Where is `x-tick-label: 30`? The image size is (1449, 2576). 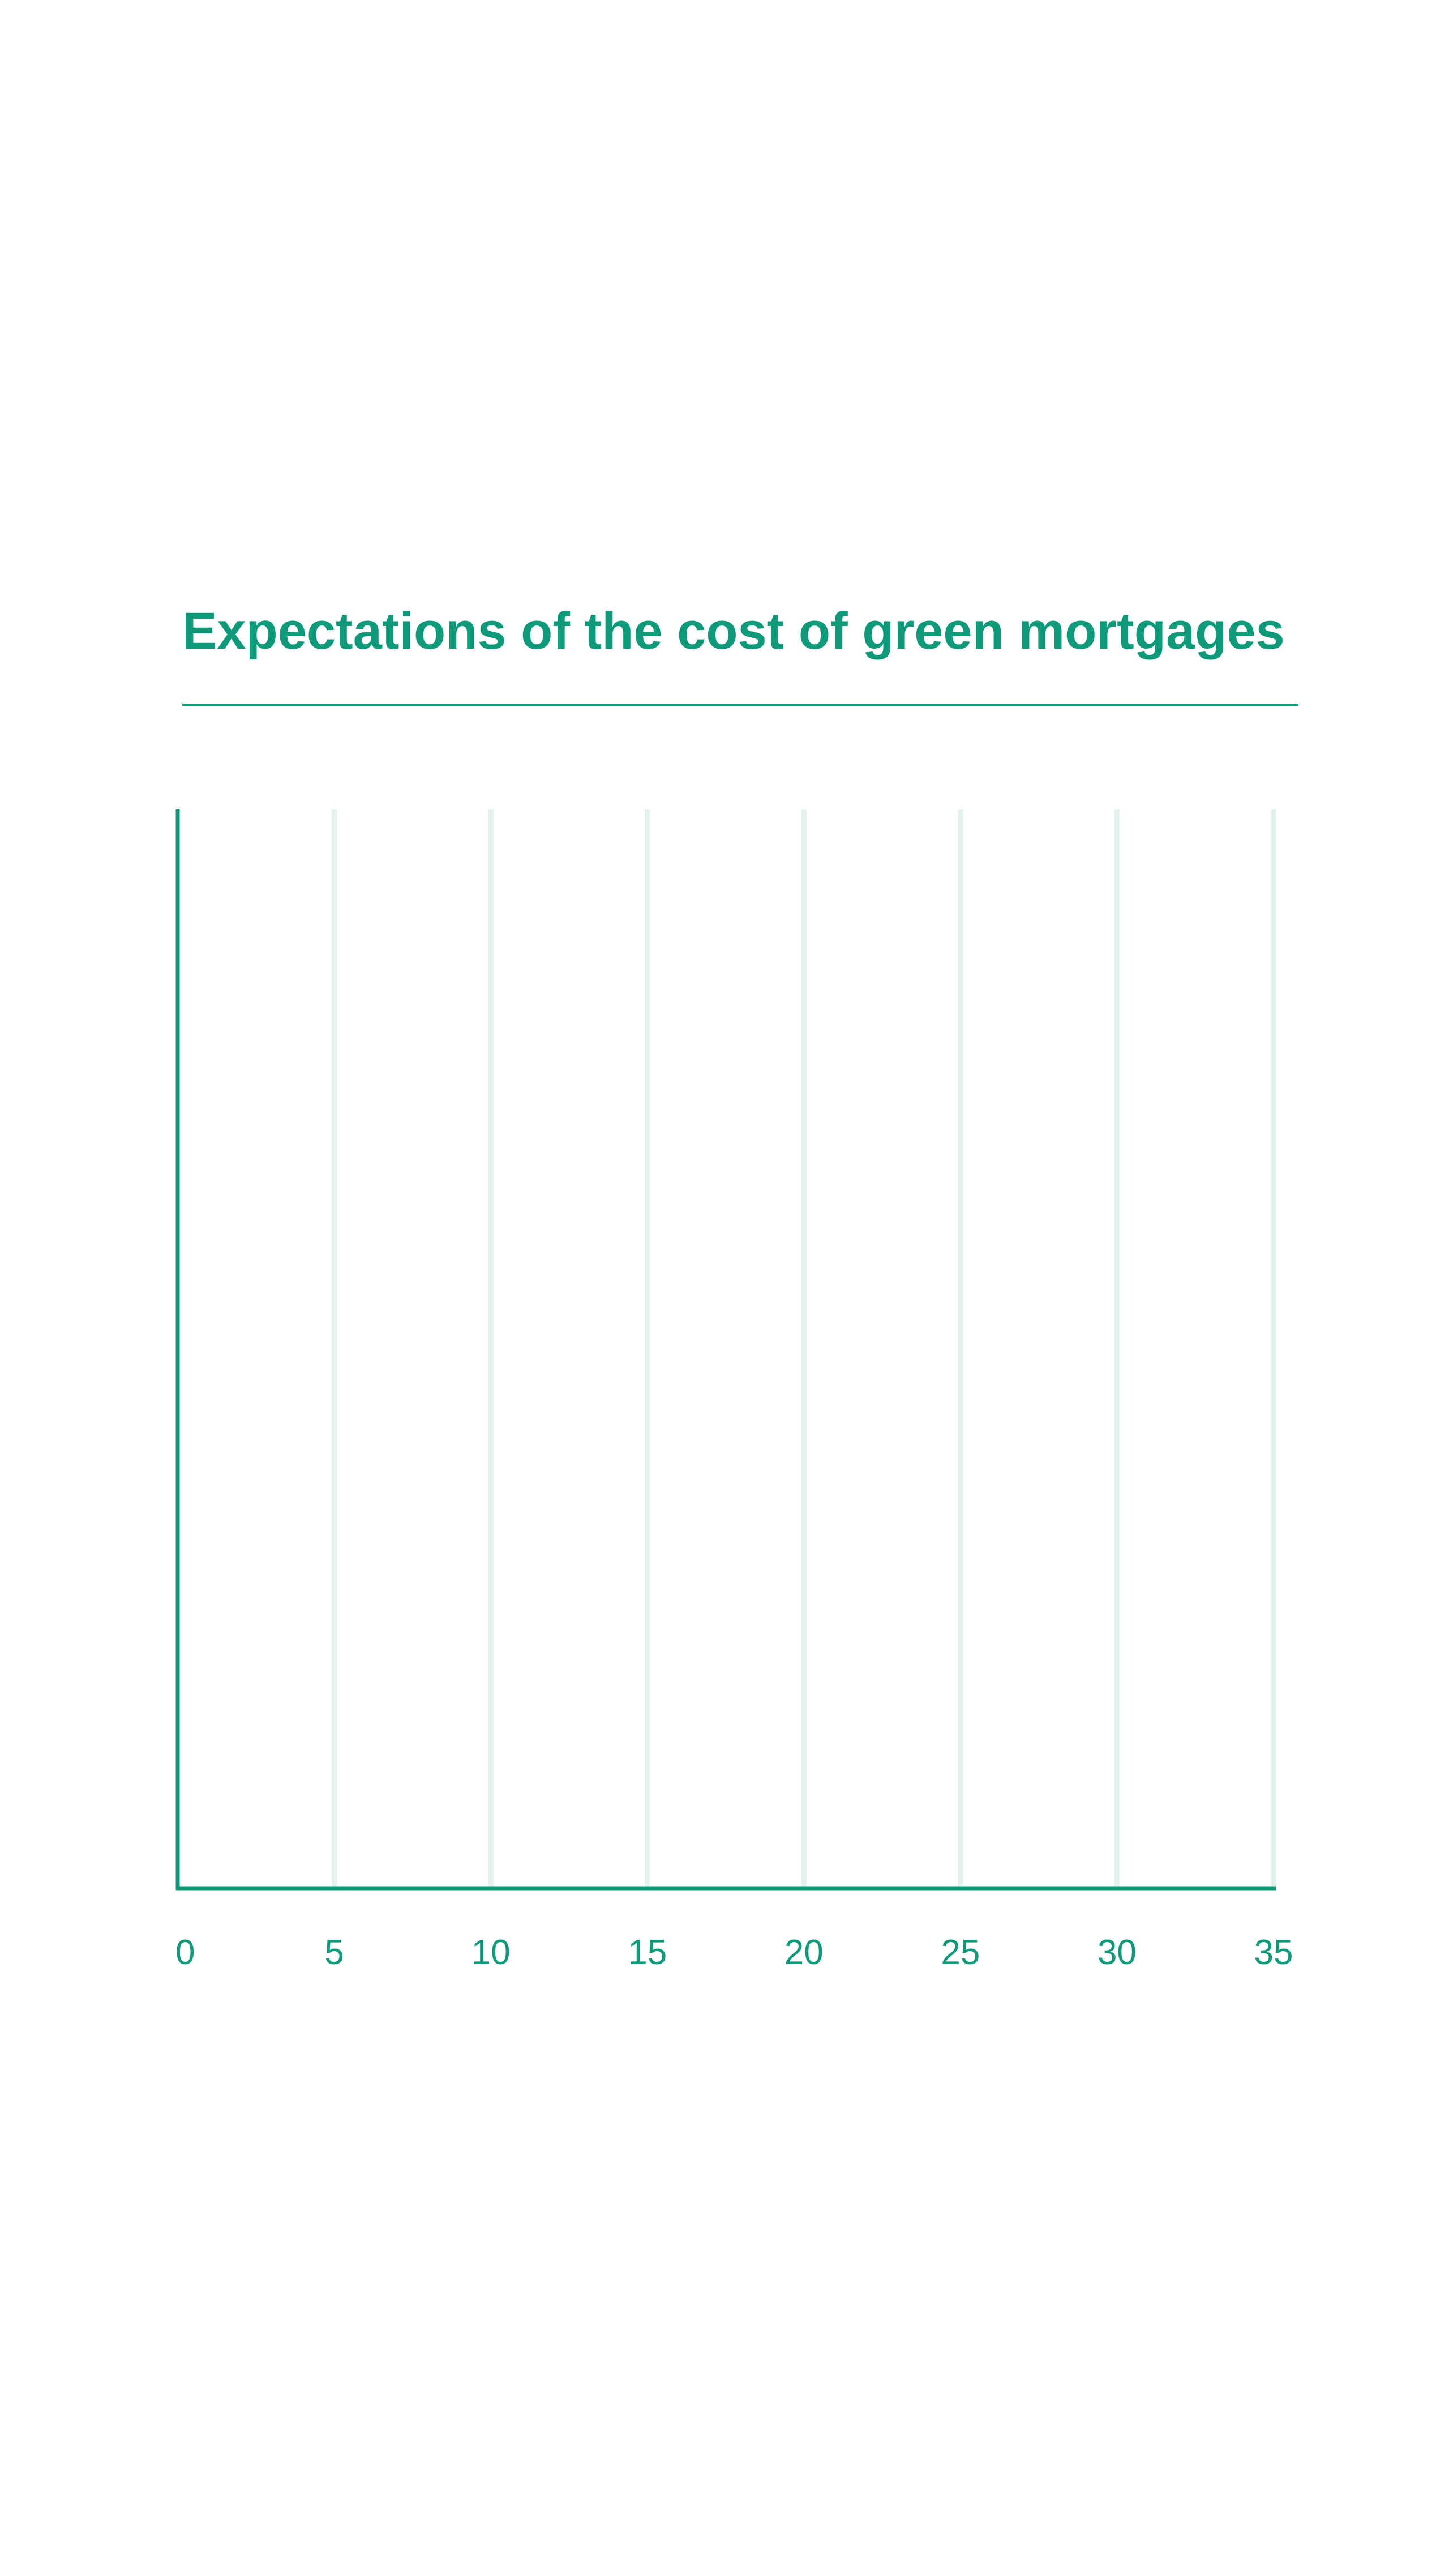 x-tick-label: 30 is located at coordinates (1117, 1952).